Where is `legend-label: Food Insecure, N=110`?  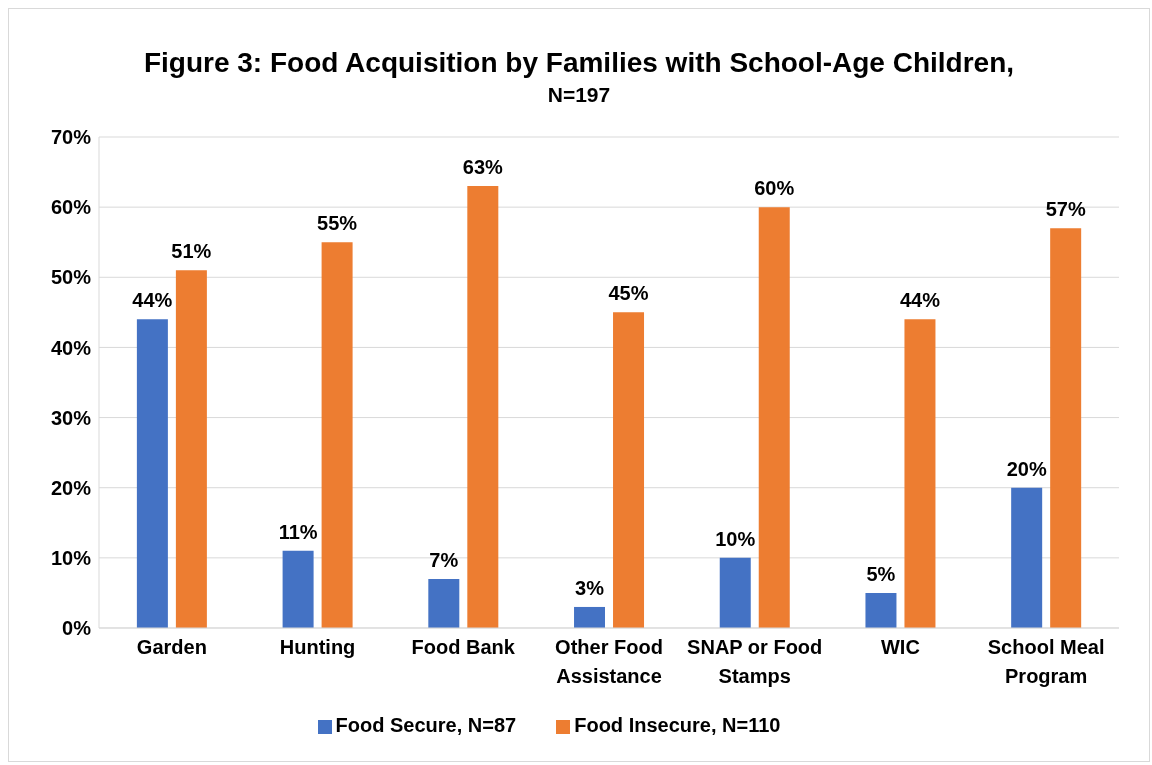 legend-label: Food Insecure, N=110 is located at coordinates (677, 725).